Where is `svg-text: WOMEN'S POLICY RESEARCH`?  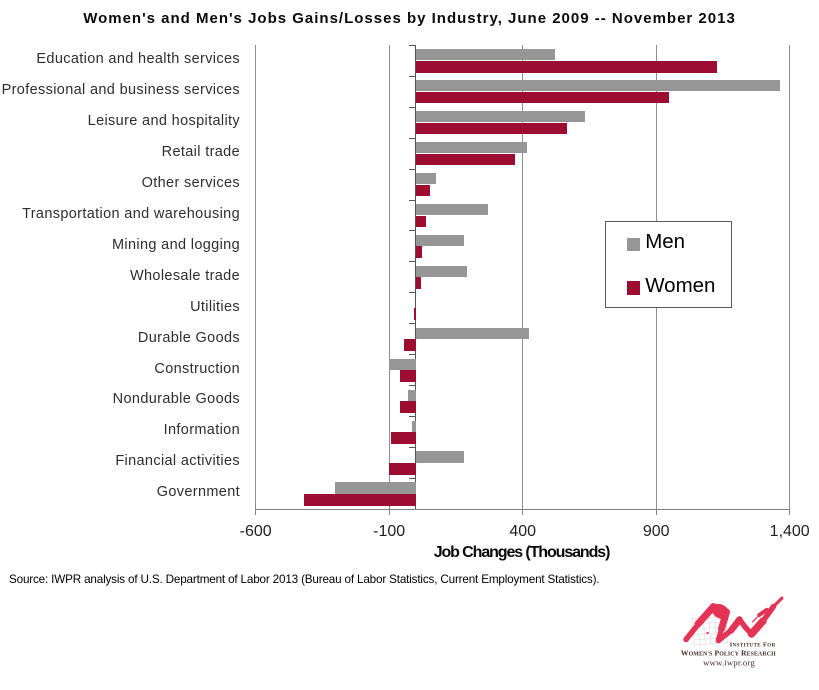
svg-text: WOMEN'S POLICY RESEARCH is located at coordinates (728, 653).